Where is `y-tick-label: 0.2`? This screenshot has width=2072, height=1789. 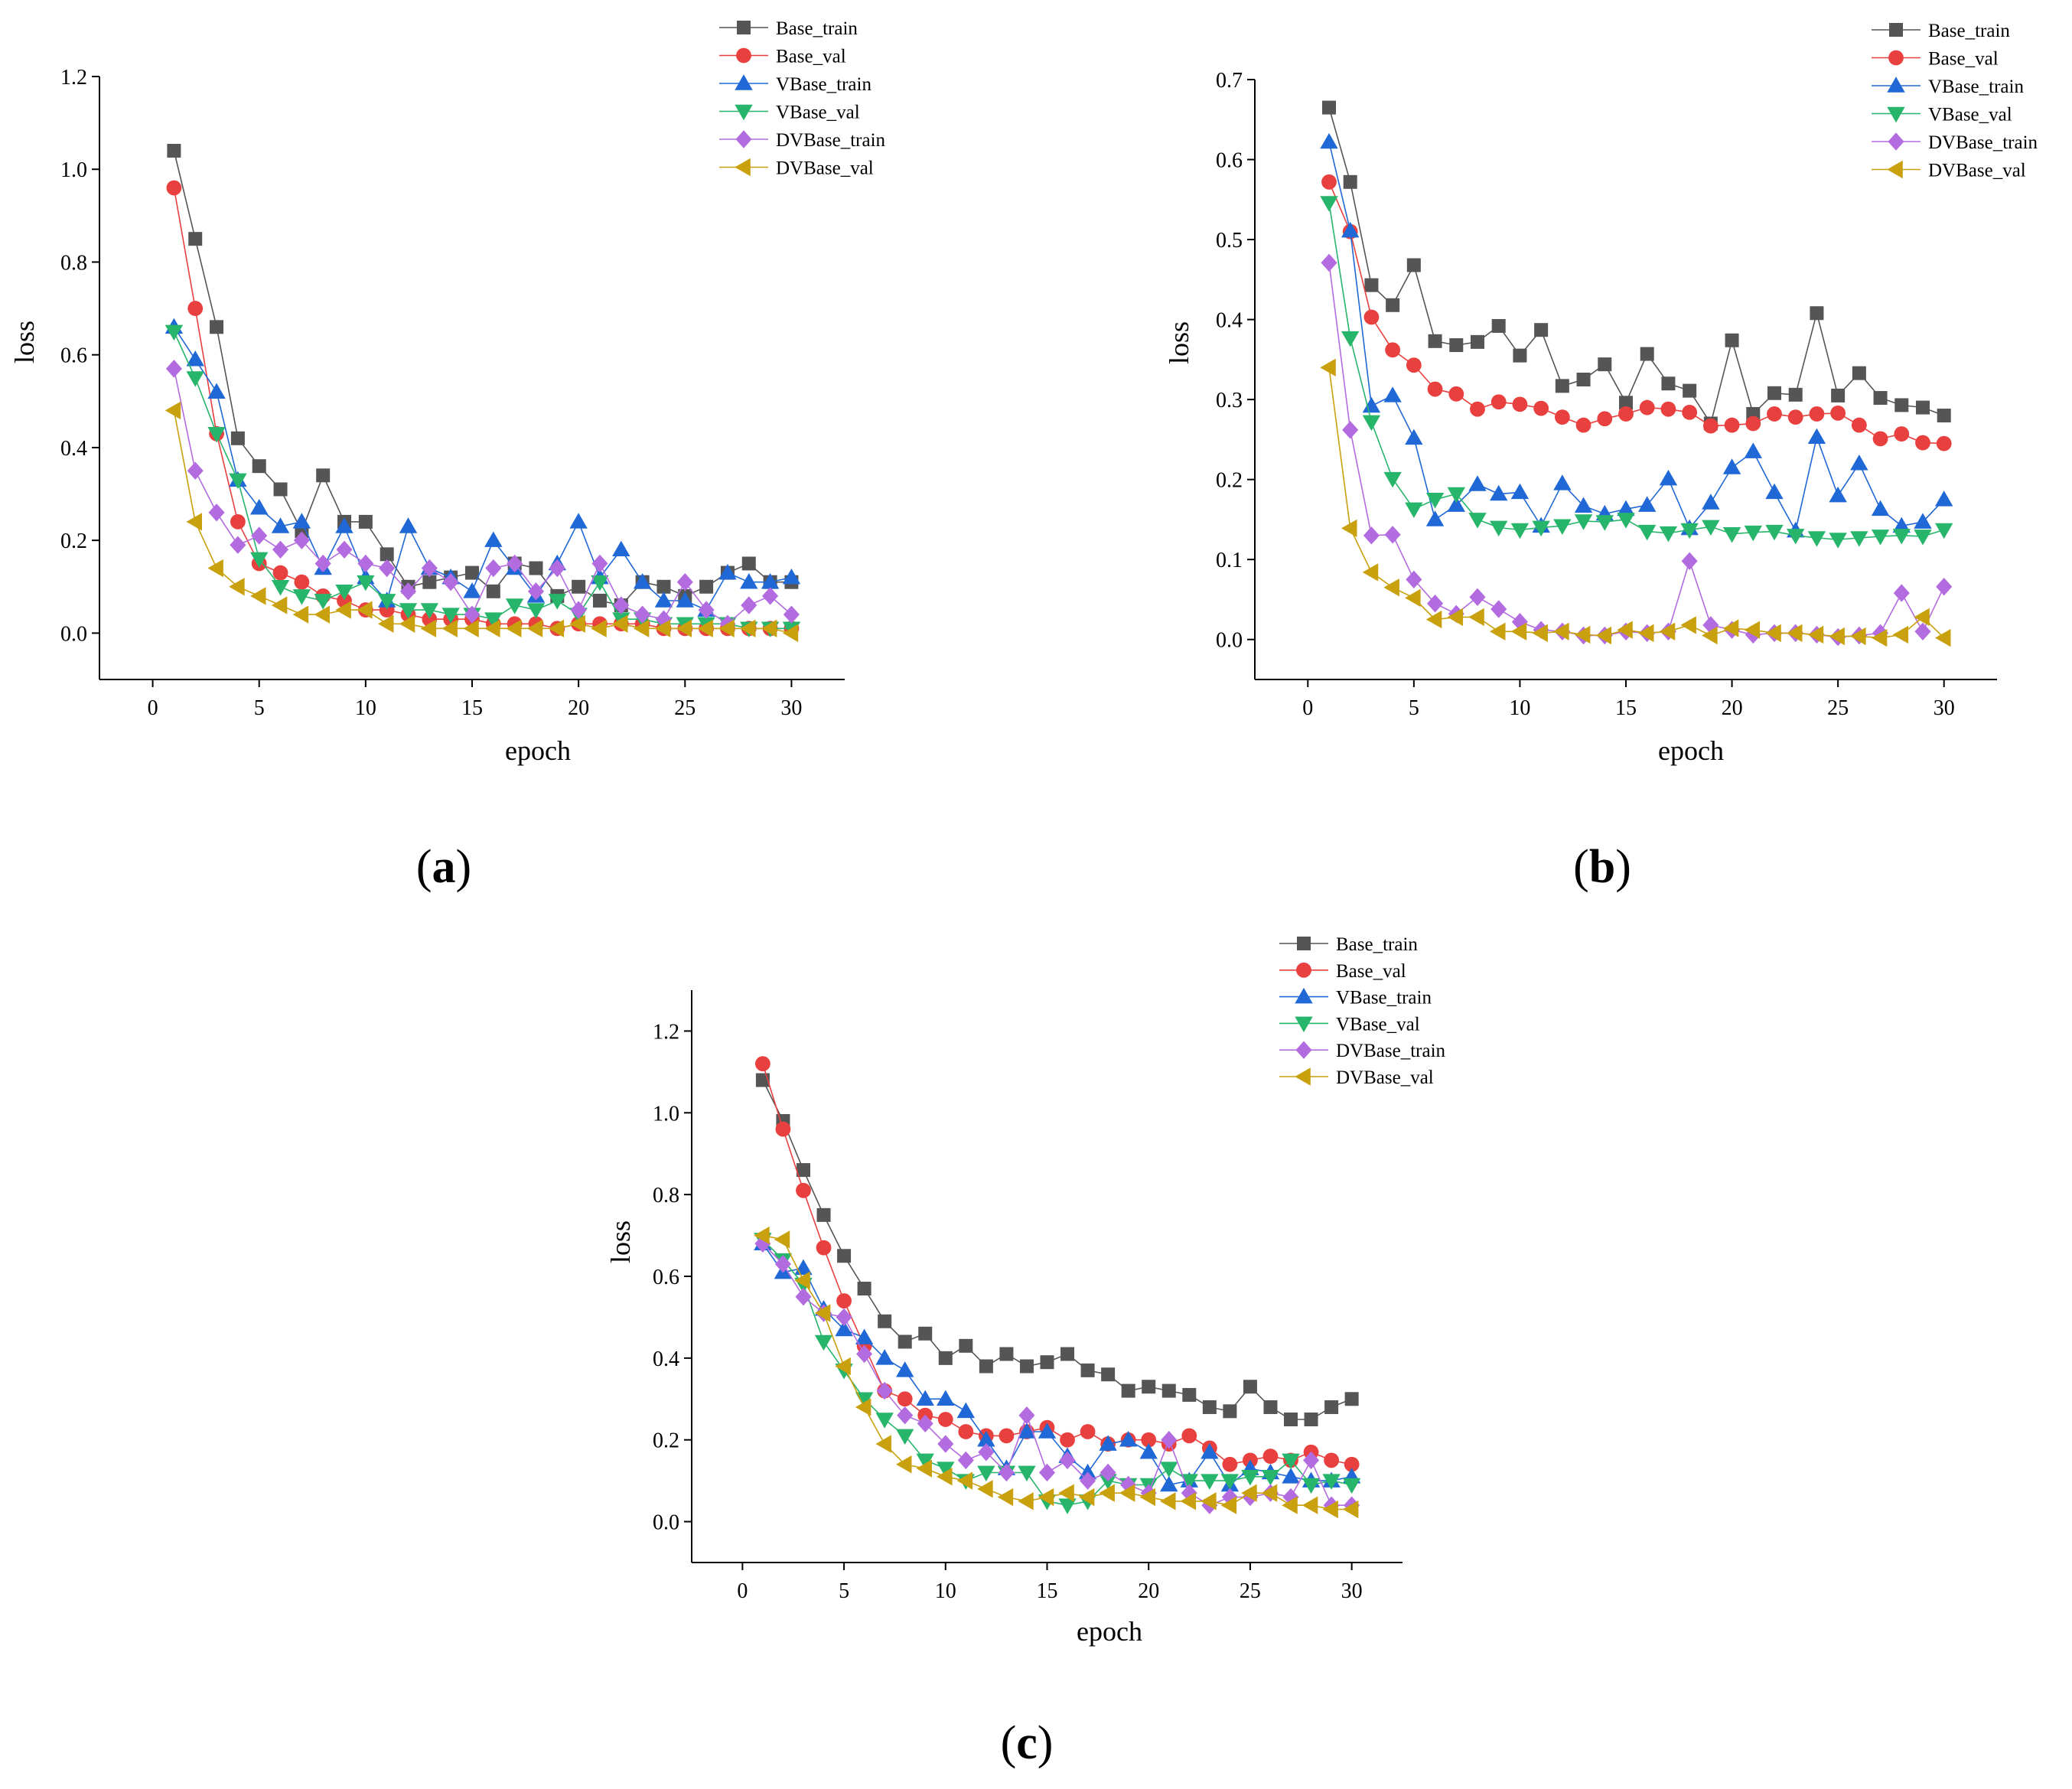 y-tick-label: 0.2 is located at coordinates (1229, 481).